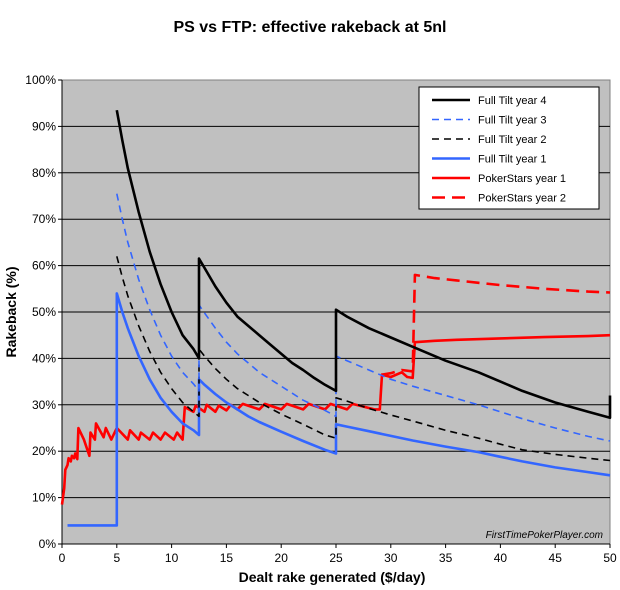 The height and width of the screenshot is (590, 620). Describe the element at coordinates (544, 535) in the screenshot. I see `watermark-annotation: FirstTimePokerPlayer.com` at that location.